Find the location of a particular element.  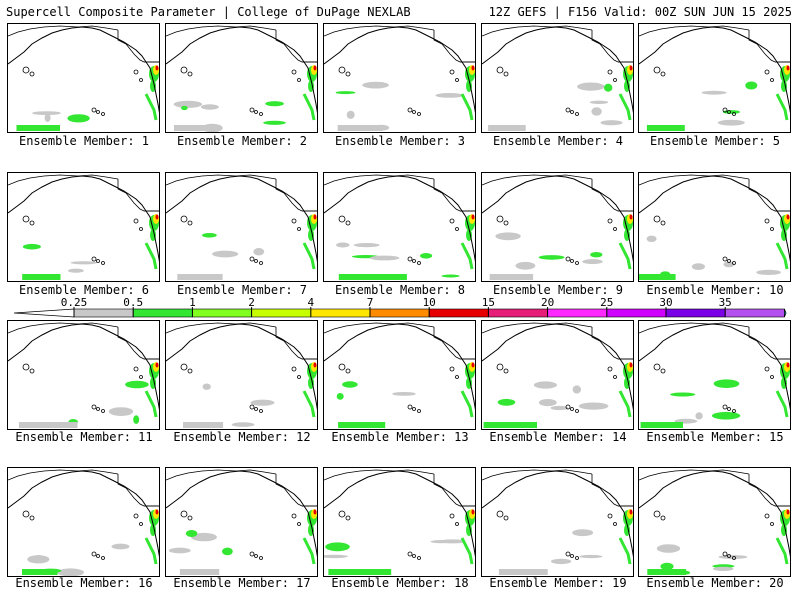

colorbar-tick-label: 10 is located at coordinates (429, 302).